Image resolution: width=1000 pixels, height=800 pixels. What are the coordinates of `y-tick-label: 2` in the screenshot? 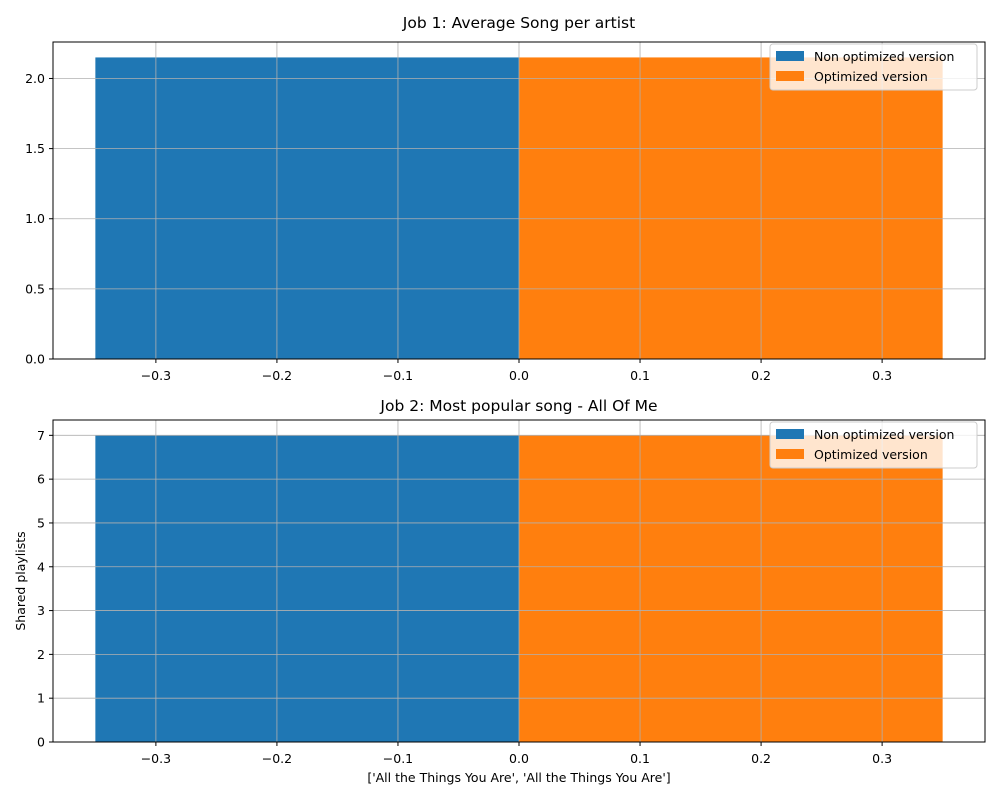 It's located at (41, 654).